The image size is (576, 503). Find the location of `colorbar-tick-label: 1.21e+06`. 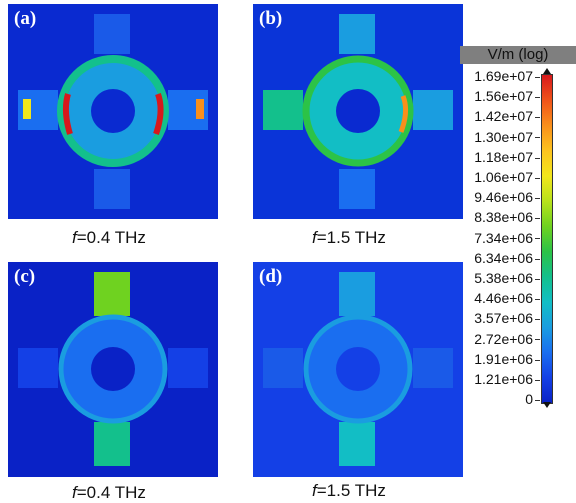

colorbar-tick-label: 1.21e+06 is located at coordinates (507, 379).